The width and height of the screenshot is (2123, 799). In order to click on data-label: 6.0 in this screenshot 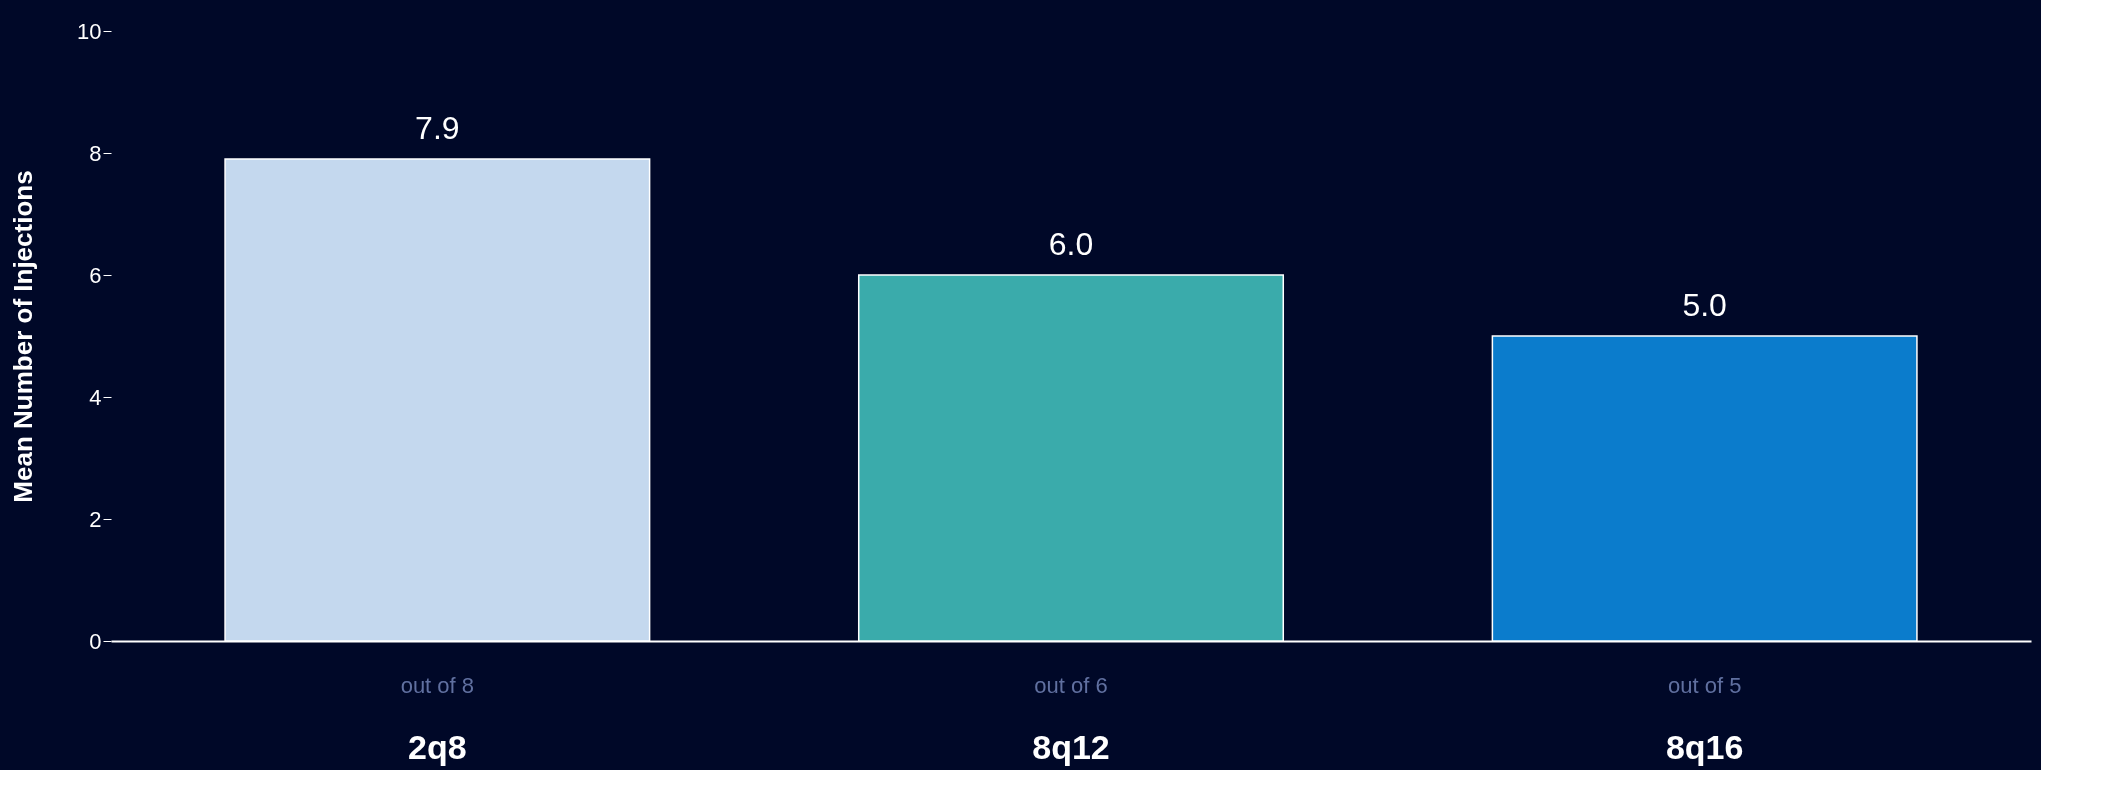, I will do `click(1071, 244)`.